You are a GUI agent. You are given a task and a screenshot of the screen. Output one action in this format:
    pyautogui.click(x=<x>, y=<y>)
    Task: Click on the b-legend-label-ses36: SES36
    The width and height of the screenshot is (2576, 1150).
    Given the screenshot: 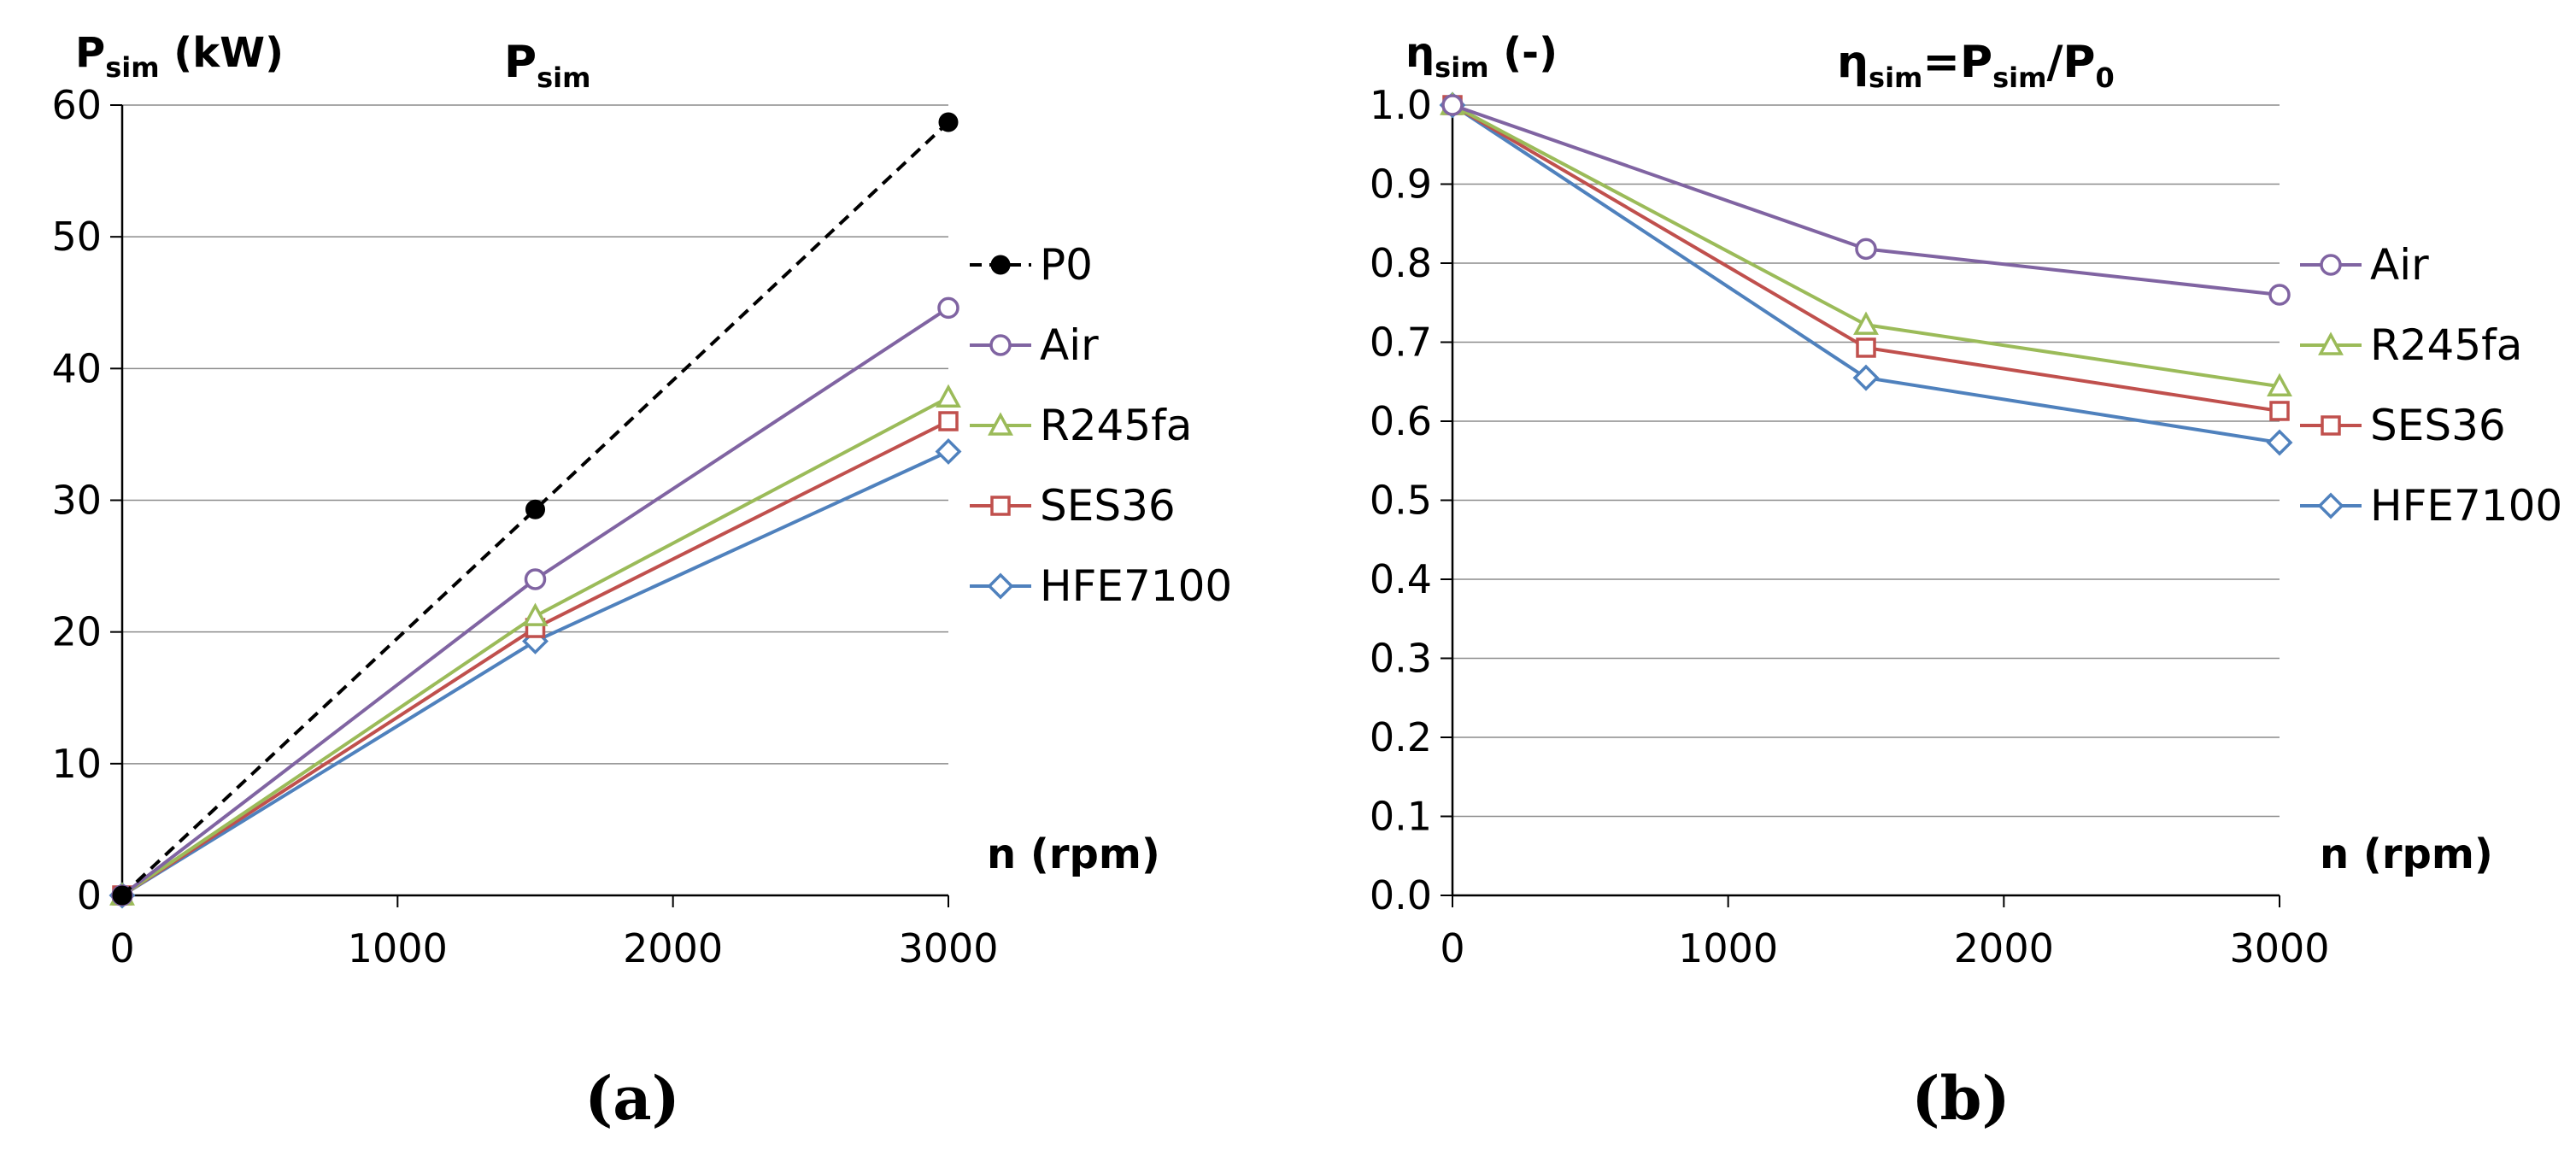 What is the action you would take?
    pyautogui.click(x=2438, y=425)
    